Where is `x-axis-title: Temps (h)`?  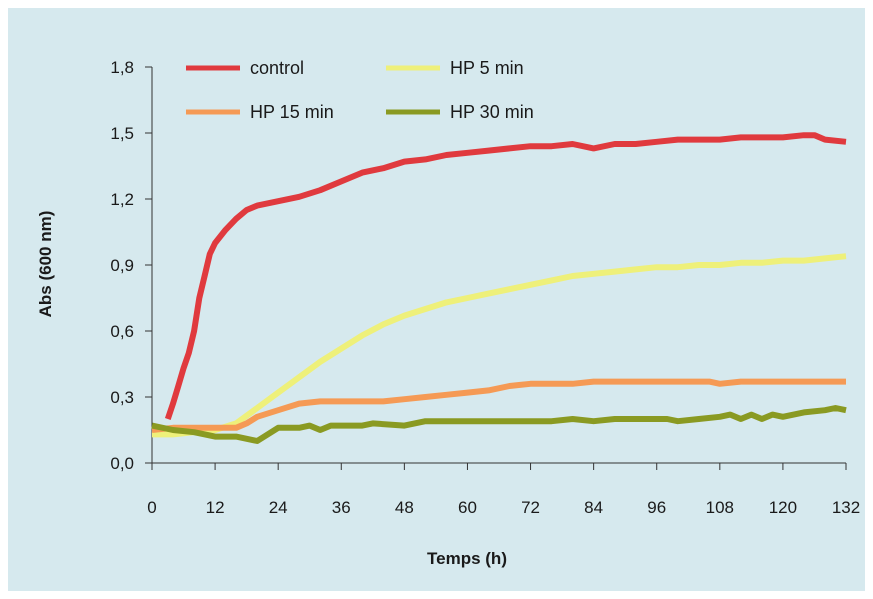 x-axis-title: Temps (h) is located at coordinates (467, 558).